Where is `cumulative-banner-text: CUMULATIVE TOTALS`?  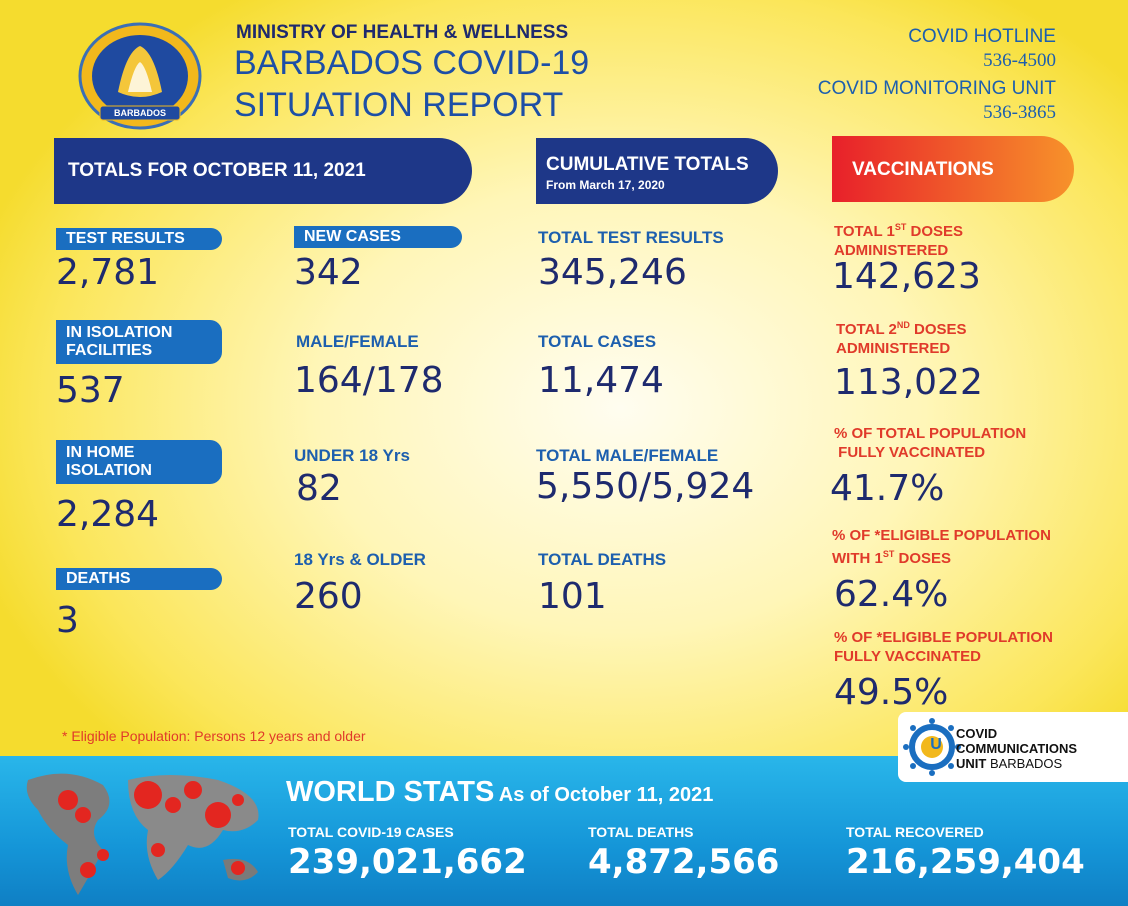
cumulative-banner-text: CUMULATIVE TOTALS is located at coordinates (647, 164).